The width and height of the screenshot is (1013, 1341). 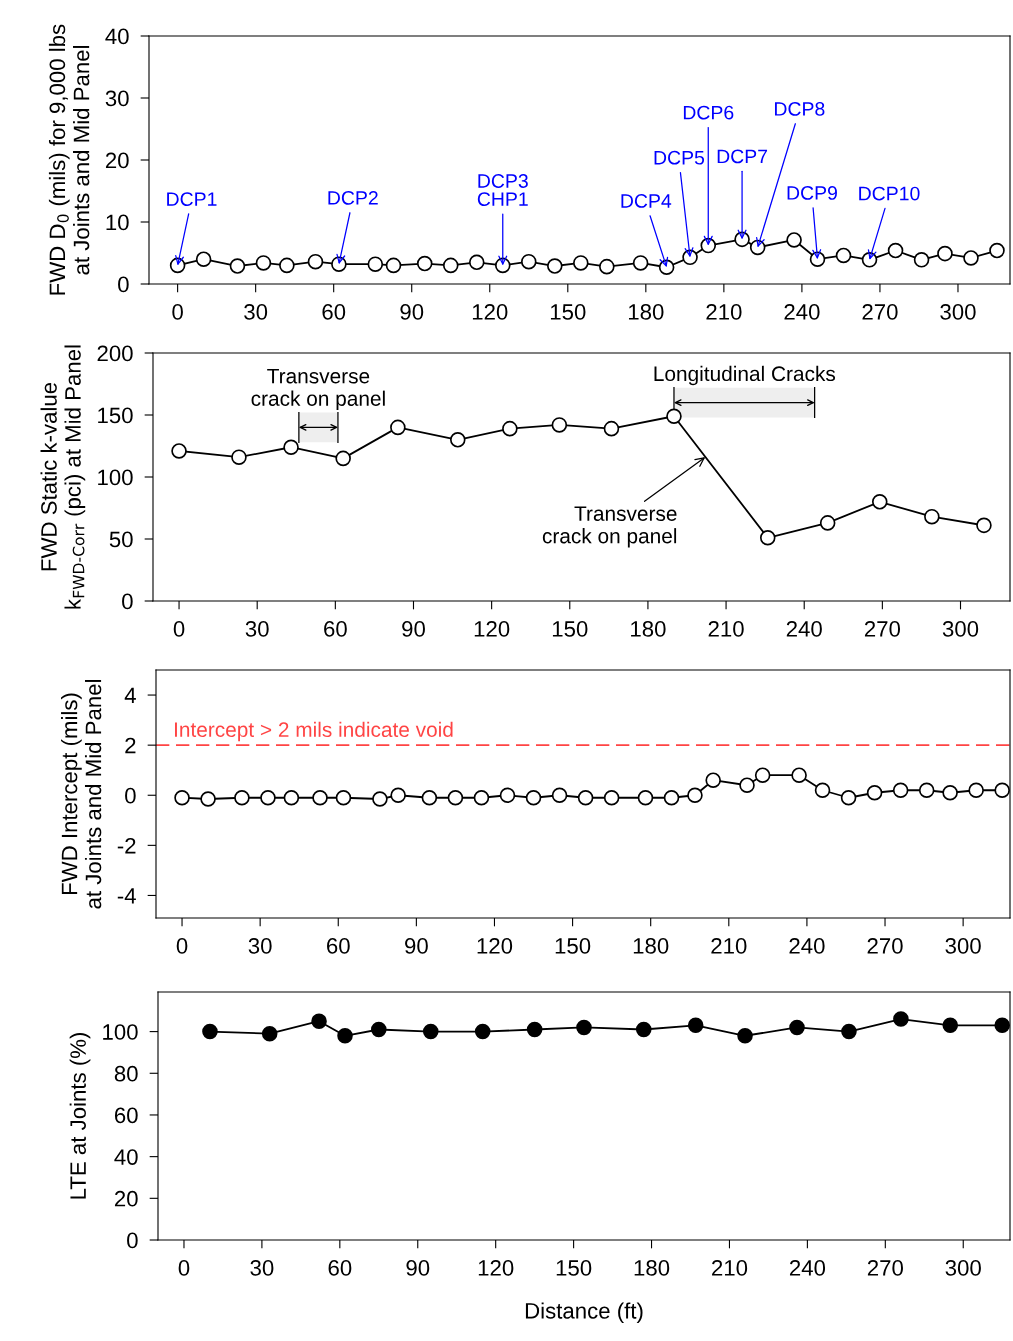 I want to click on band-label: Transverse crack on panel, so click(x=318, y=389).